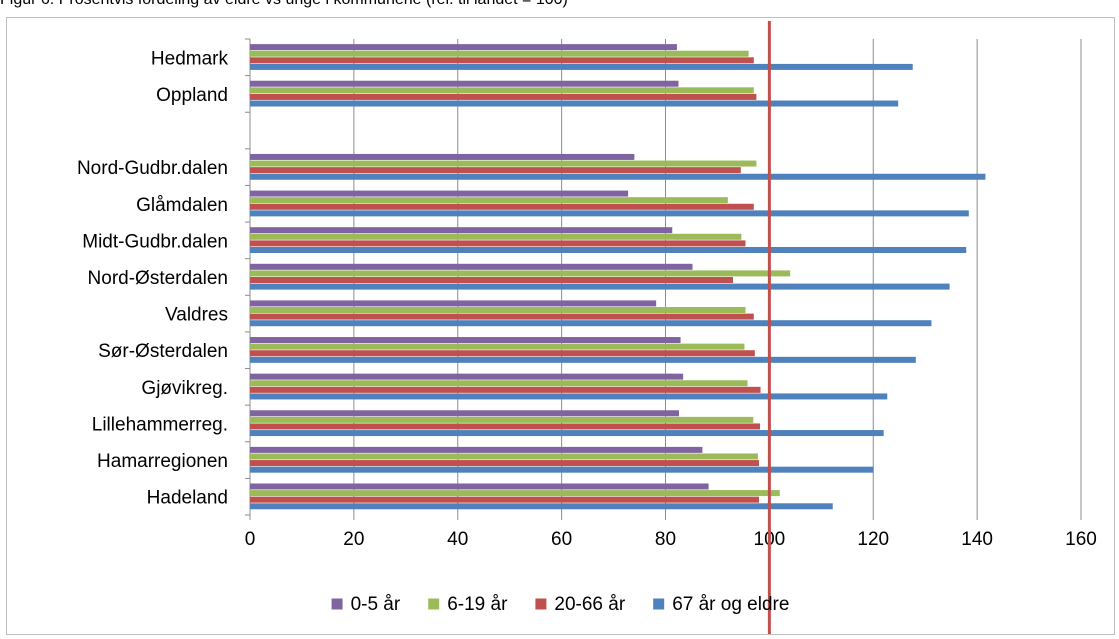 The image size is (1119, 639). What do you see at coordinates (665, 539) in the screenshot?
I see `x-tick-label: 80` at bounding box center [665, 539].